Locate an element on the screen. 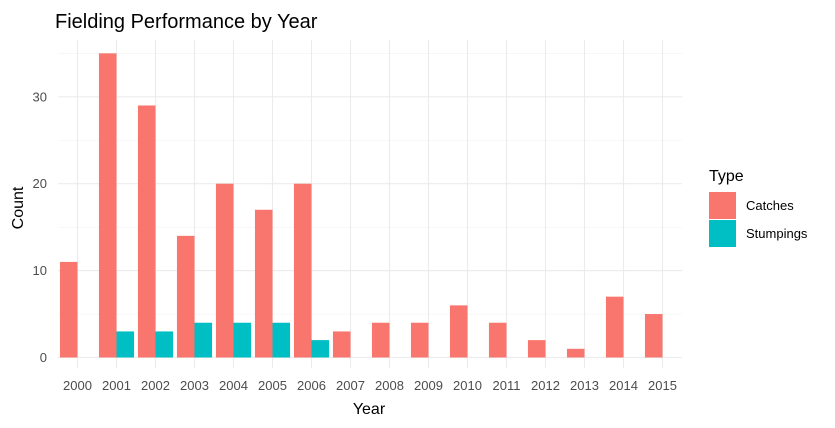  x-axis-title: Year is located at coordinates (369, 409).